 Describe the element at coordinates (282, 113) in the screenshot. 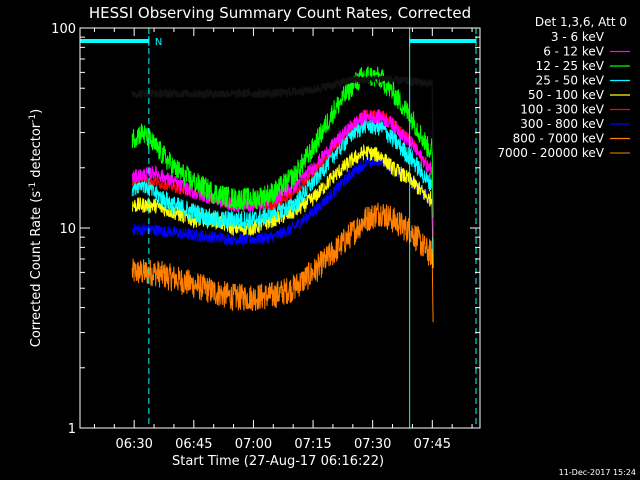

I see `series-3to6keV-line` at that location.